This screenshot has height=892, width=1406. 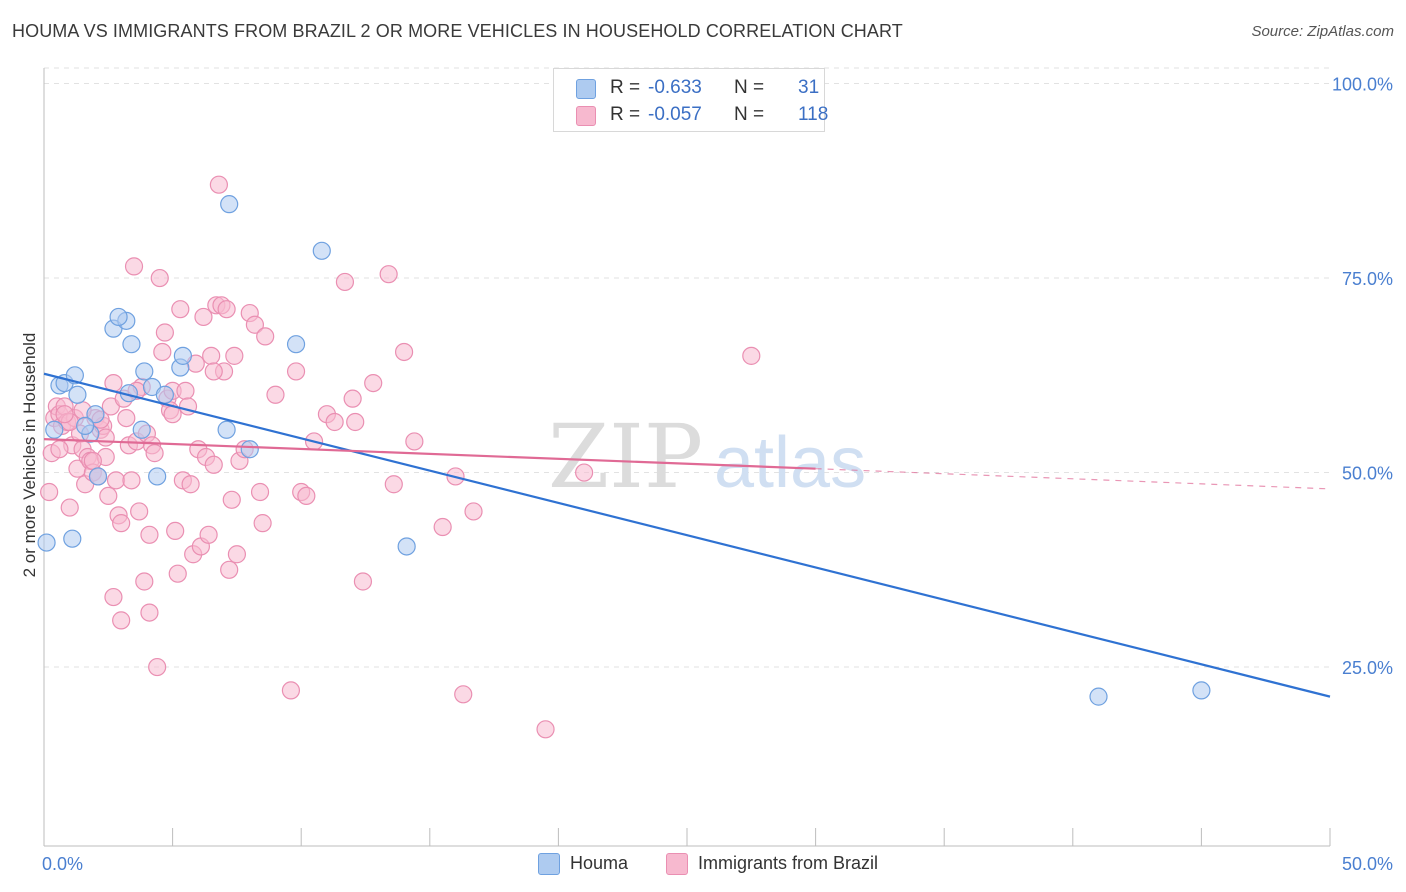 I want to click on legend-r-value: -0.057, so click(x=675, y=114).